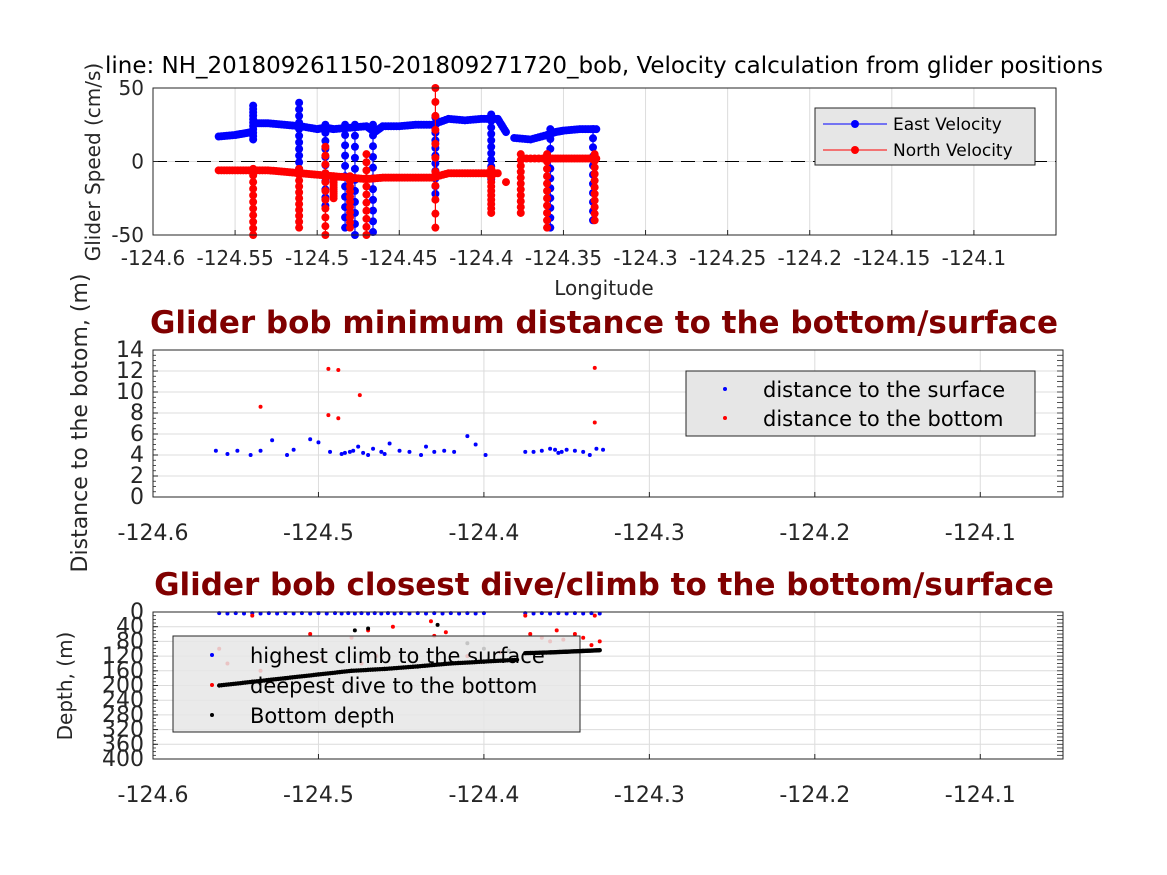 The height and width of the screenshot is (875, 1167). What do you see at coordinates (123, 759) in the screenshot?
I see `y-tick-label: 400` at bounding box center [123, 759].